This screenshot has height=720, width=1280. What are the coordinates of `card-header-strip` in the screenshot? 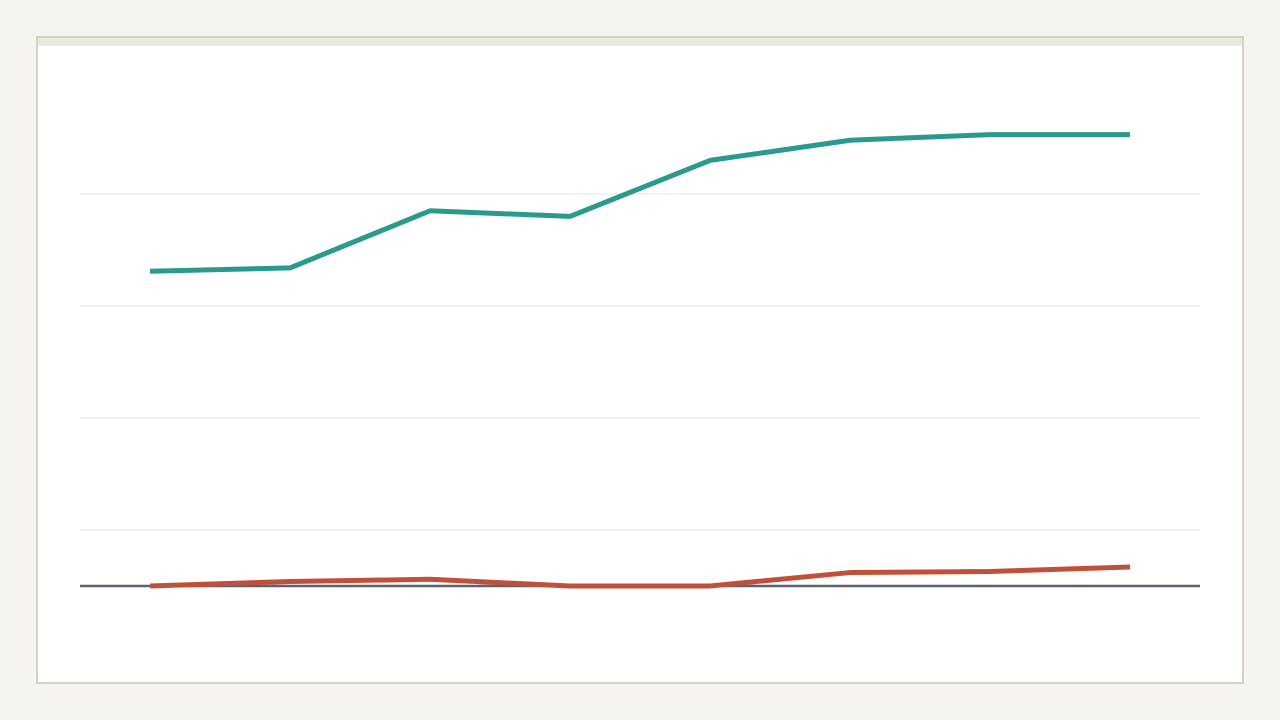 It's located at (640, 42).